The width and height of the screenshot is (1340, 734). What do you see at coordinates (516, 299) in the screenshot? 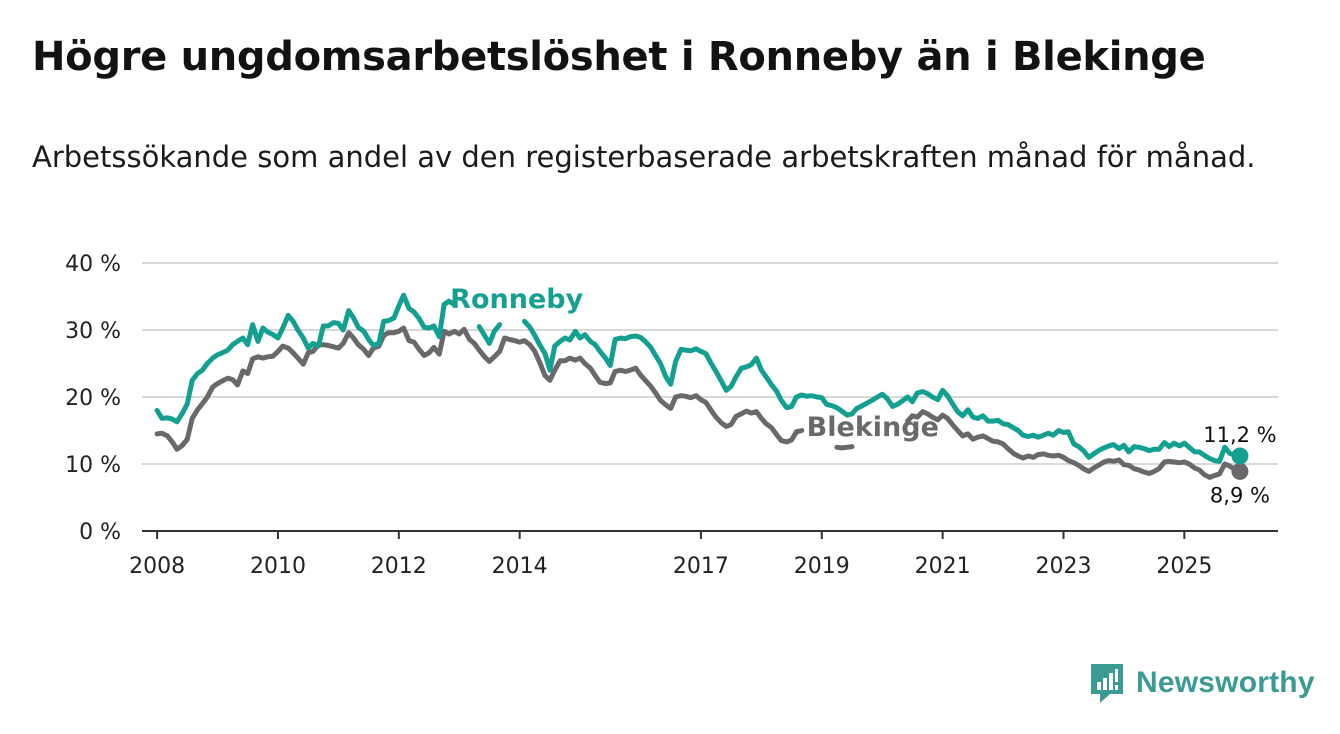
I see `series-label-ronneby: Ronneby` at bounding box center [516, 299].